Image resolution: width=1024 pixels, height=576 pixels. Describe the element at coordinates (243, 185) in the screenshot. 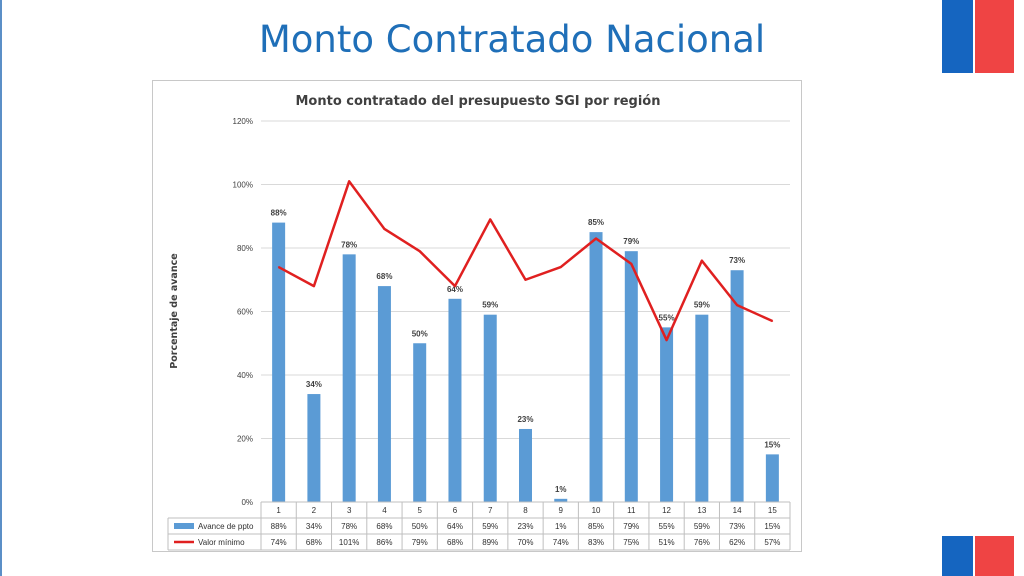

I see `y-tick-label: 100%` at that location.